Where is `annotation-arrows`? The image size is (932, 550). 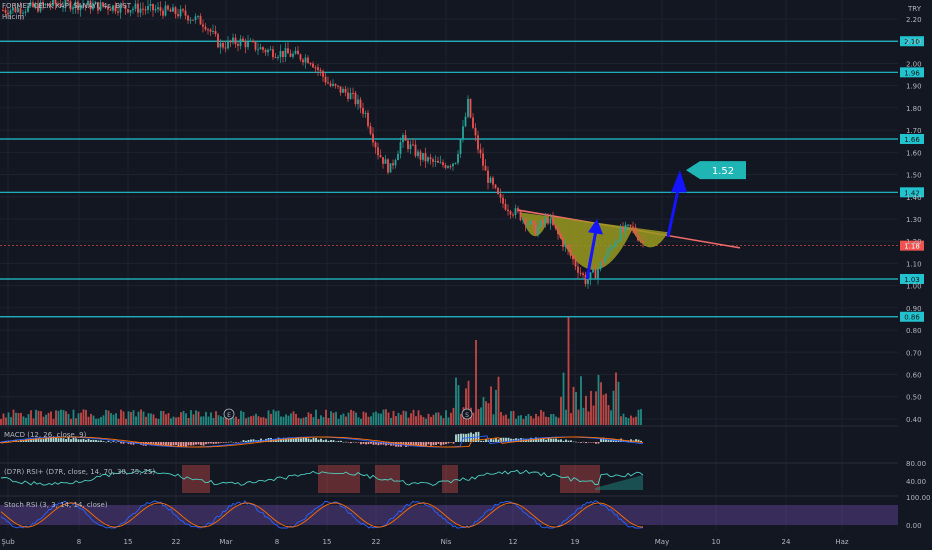 annotation-arrows is located at coordinates (636, 225).